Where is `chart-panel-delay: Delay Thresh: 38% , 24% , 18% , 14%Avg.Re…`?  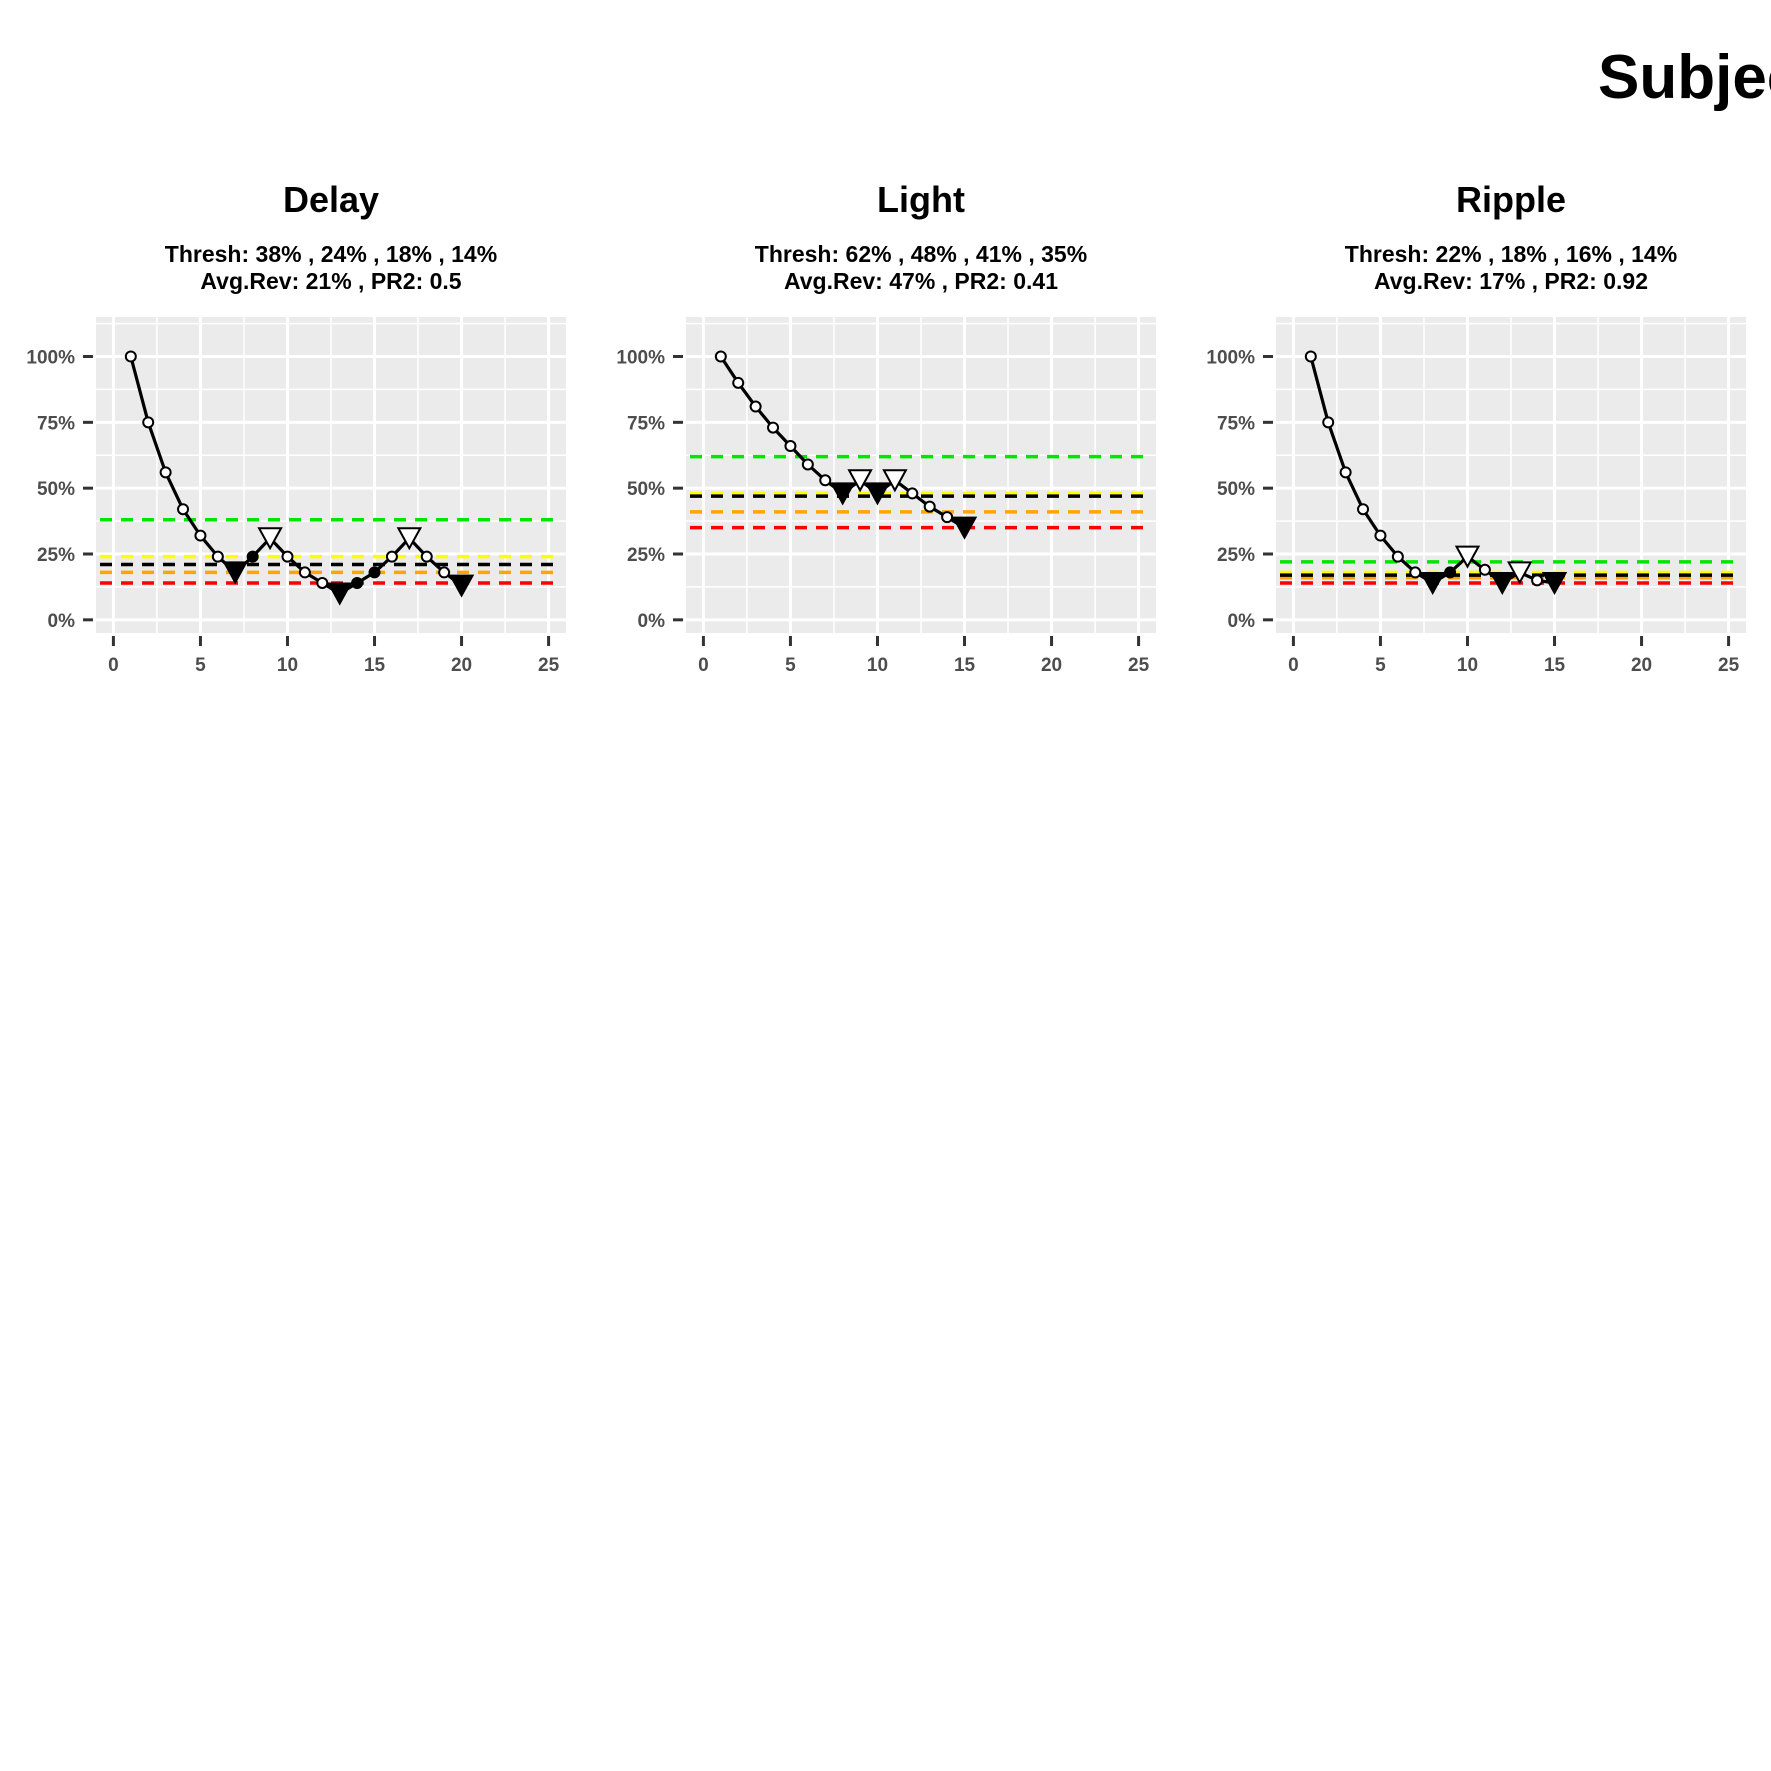
chart-panel-delay: Delay Thresh: 38% , 24% , 18% , 14%Avg.Re… is located at coordinates (296, 427).